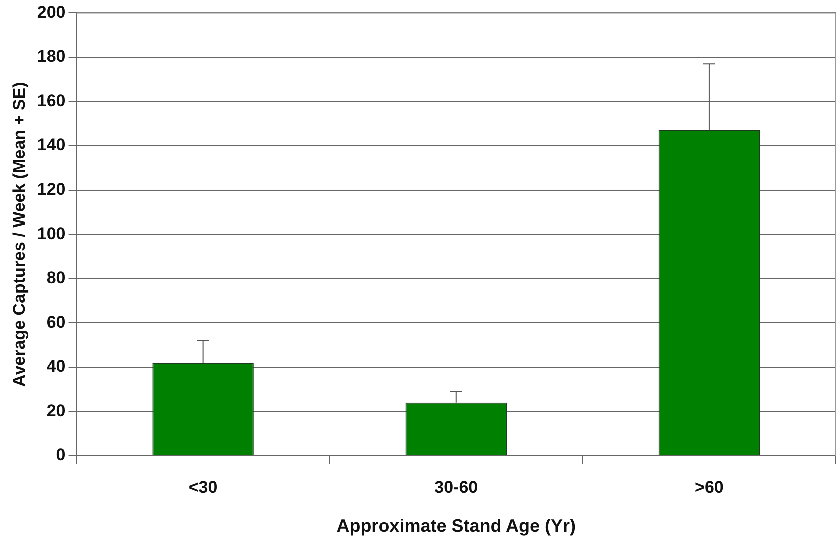 The height and width of the screenshot is (548, 840). Describe the element at coordinates (51, 190) in the screenshot. I see `y-tick-label: 120` at that location.